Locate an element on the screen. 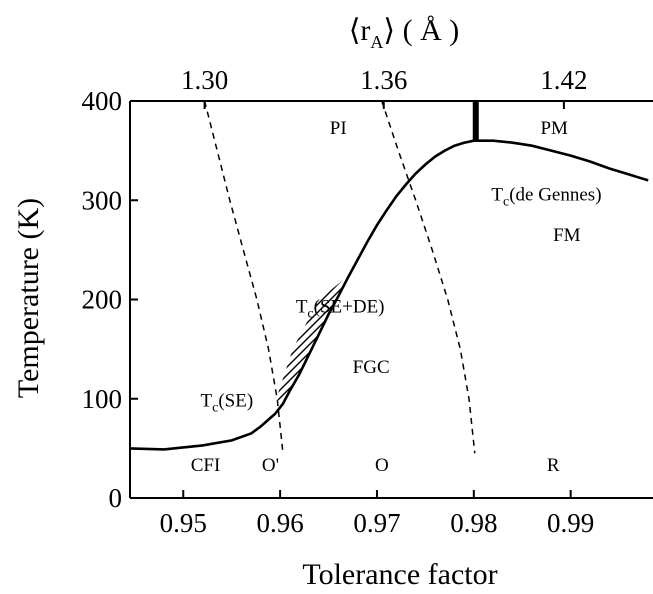 This screenshot has width=653, height=594. x-tick-label: 0.96 is located at coordinates (279, 523).